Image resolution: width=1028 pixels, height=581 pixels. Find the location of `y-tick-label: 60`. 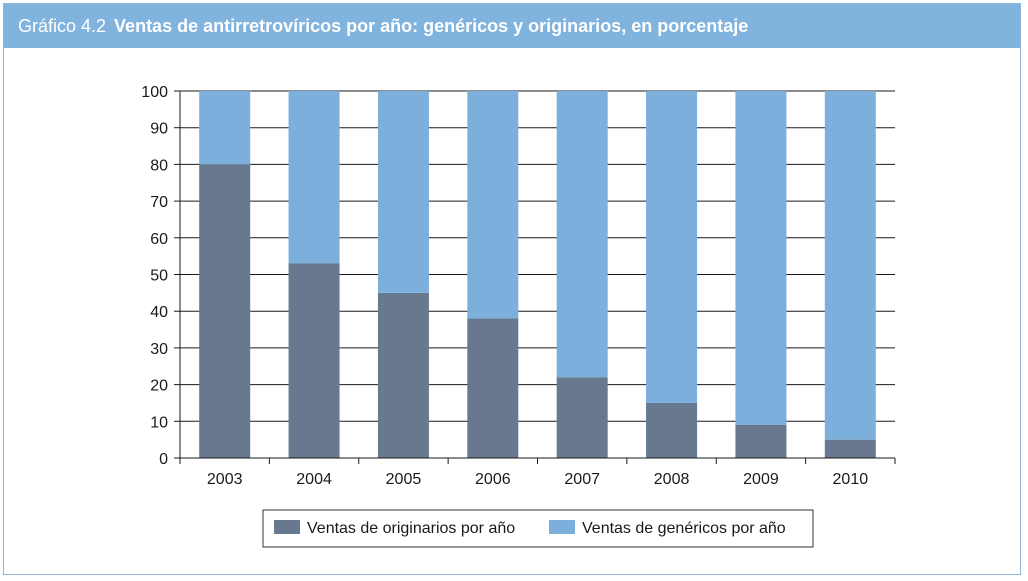

y-tick-label: 60 is located at coordinates (159, 239).